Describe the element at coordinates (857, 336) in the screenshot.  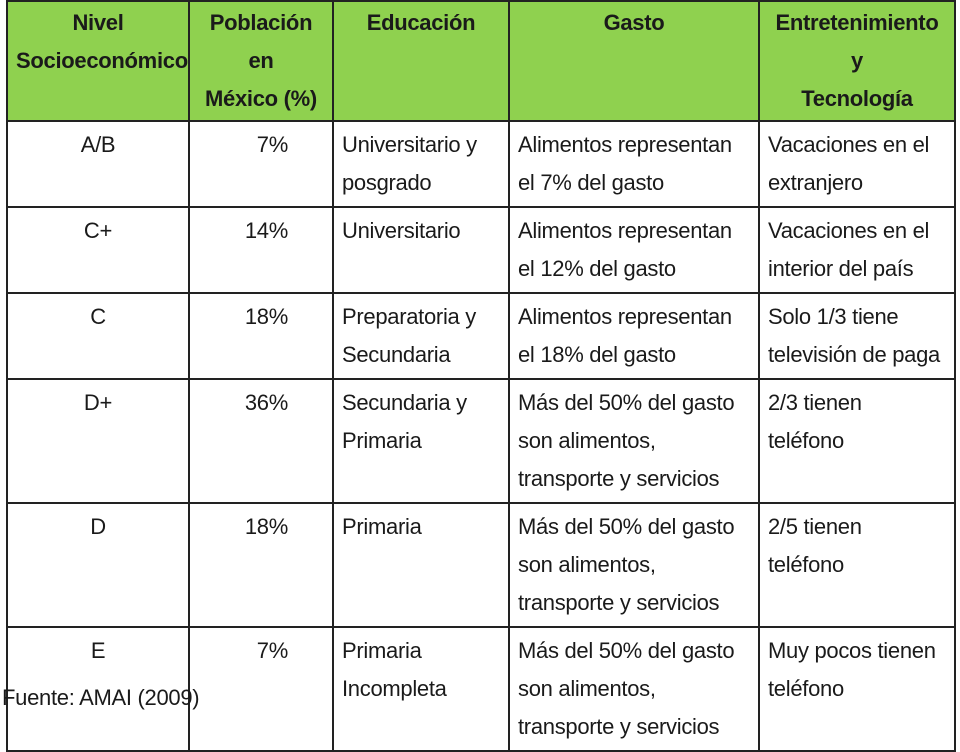
I see `cell-entretenimiento: Solo 1/3 tiene televisión de paga` at that location.